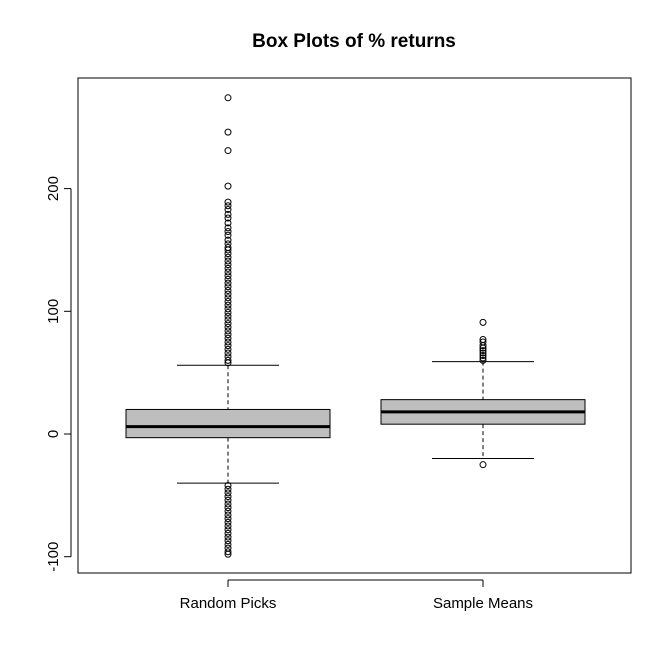 This screenshot has height=671, width=672. I want to click on iqr-box, so click(228, 423).